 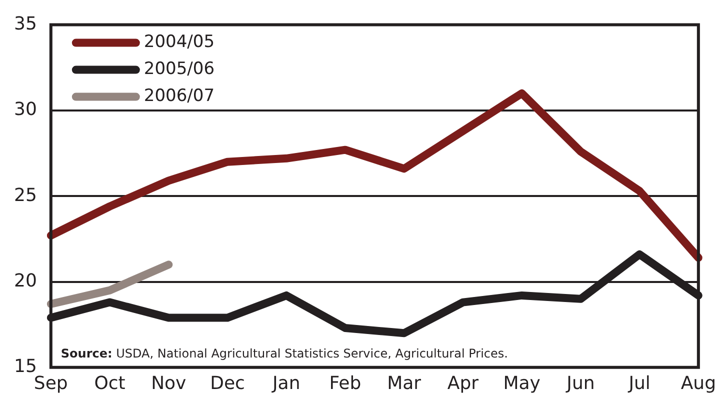 What do you see at coordinates (179, 69) in the screenshot?
I see `legend-label: 2005/06` at bounding box center [179, 69].